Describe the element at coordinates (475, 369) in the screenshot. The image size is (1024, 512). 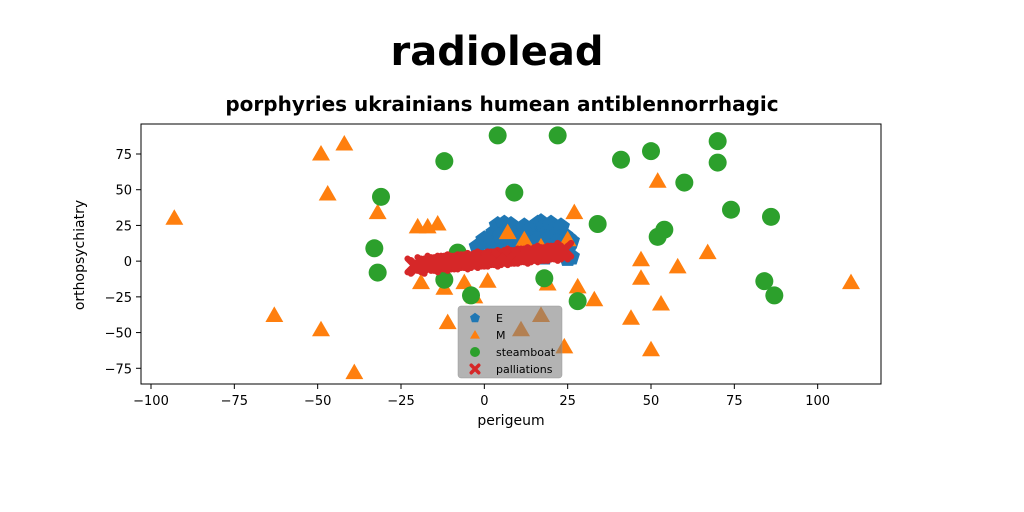
I see `legend-marker-palliations` at that location.